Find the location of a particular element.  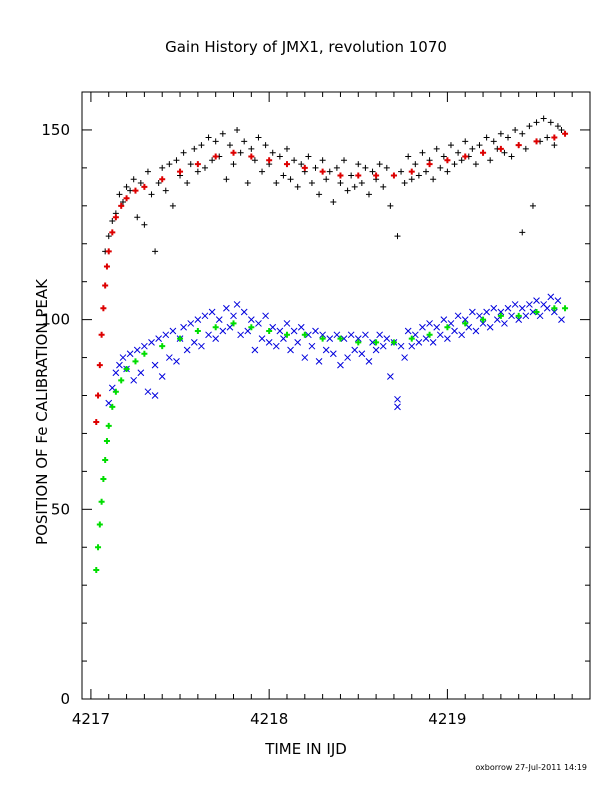

series-lower-raw is located at coordinates (335, 352).